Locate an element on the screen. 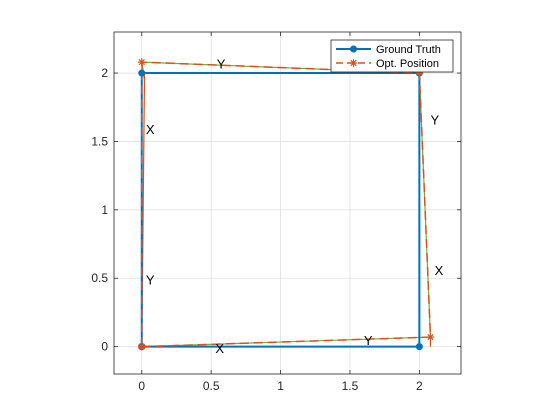 Image resolution: width=560 pixels, height=420 pixels. legend-label: Opt. Position is located at coordinates (407, 64).